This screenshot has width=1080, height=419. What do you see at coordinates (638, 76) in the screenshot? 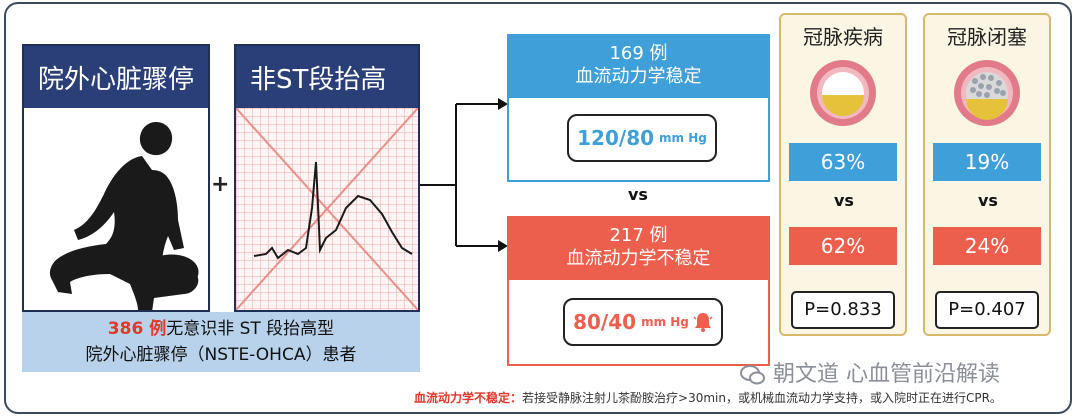
I see `stable-label: 血流动力学稳定` at bounding box center [638, 76].